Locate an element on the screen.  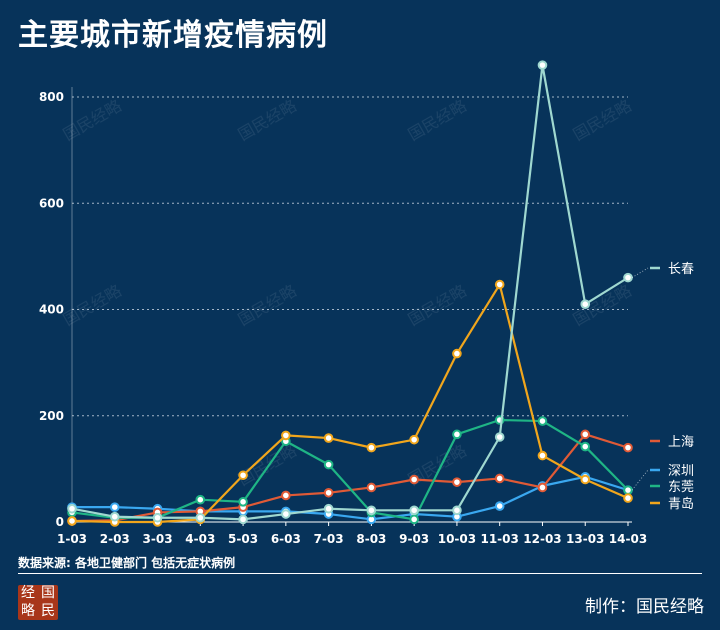
y-tick-label: 0 is located at coordinates (60, 522).